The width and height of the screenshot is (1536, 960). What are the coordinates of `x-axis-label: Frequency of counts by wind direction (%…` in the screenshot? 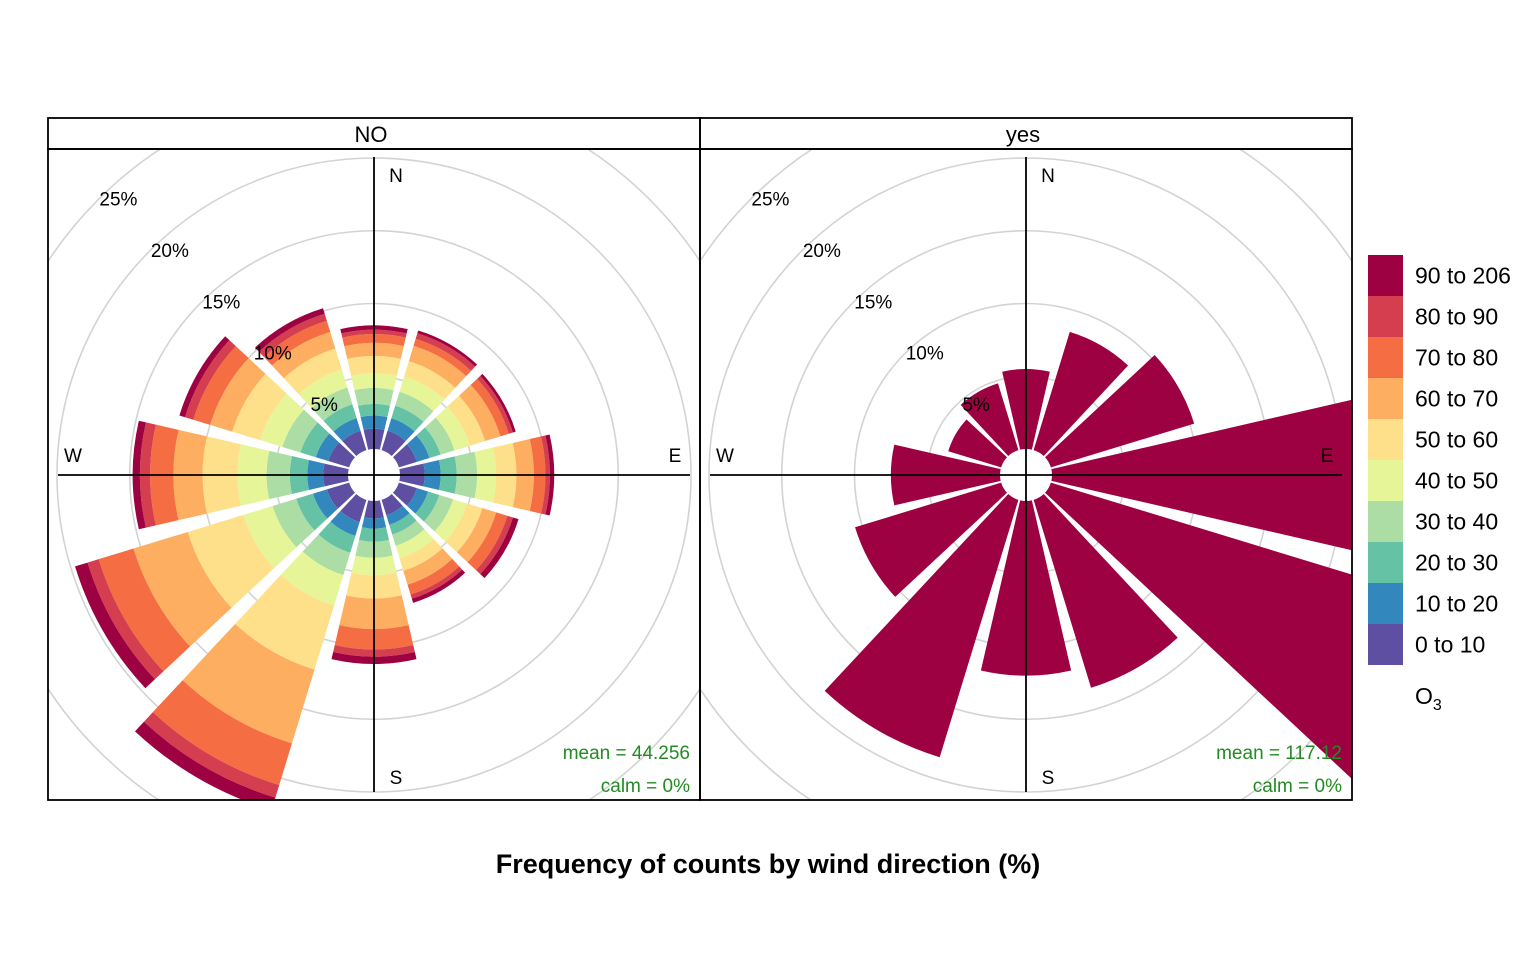 It's located at (768, 864).